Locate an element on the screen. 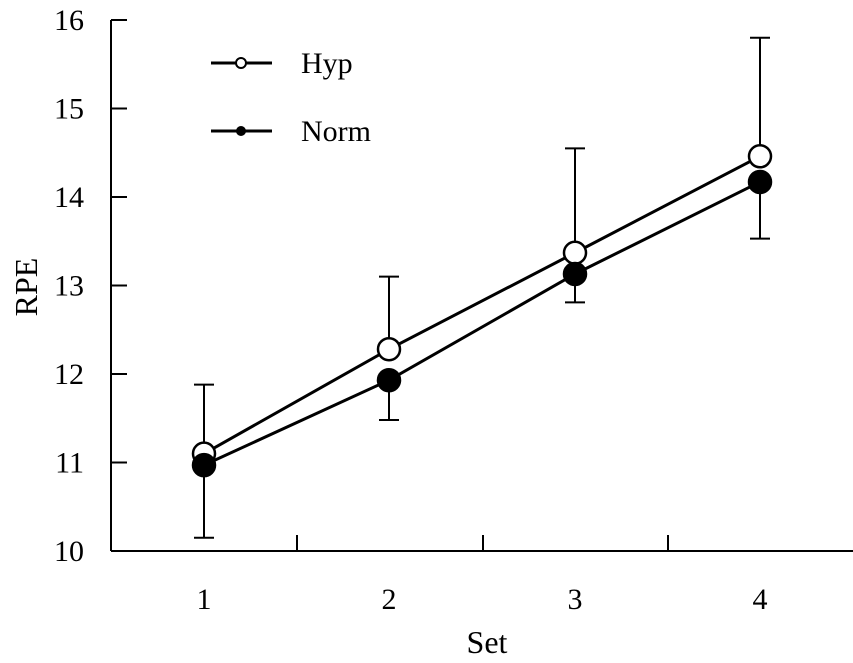 The image size is (853, 663). x-tick-label: 2 is located at coordinates (389, 599).